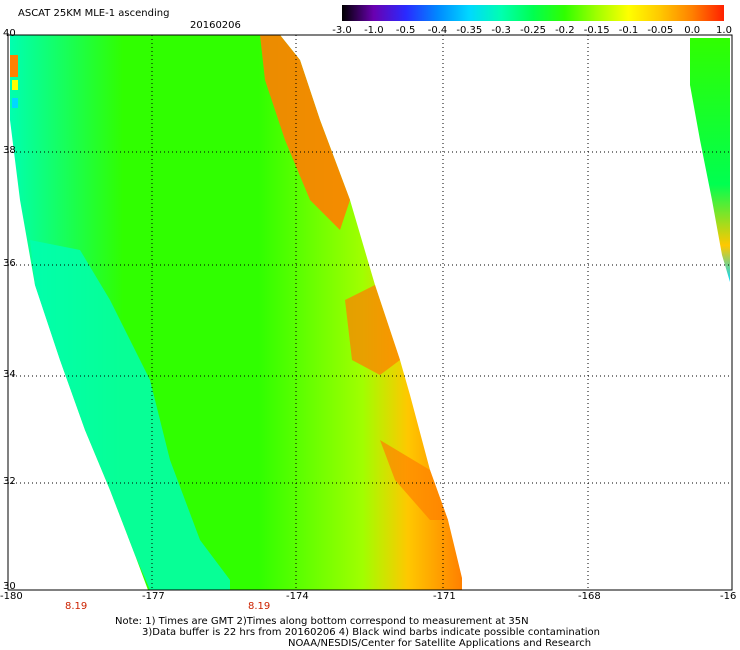 The width and height of the screenshot is (740, 650). Describe the element at coordinates (9, 586) in the screenshot. I see `lat-label-30: 30` at that location.